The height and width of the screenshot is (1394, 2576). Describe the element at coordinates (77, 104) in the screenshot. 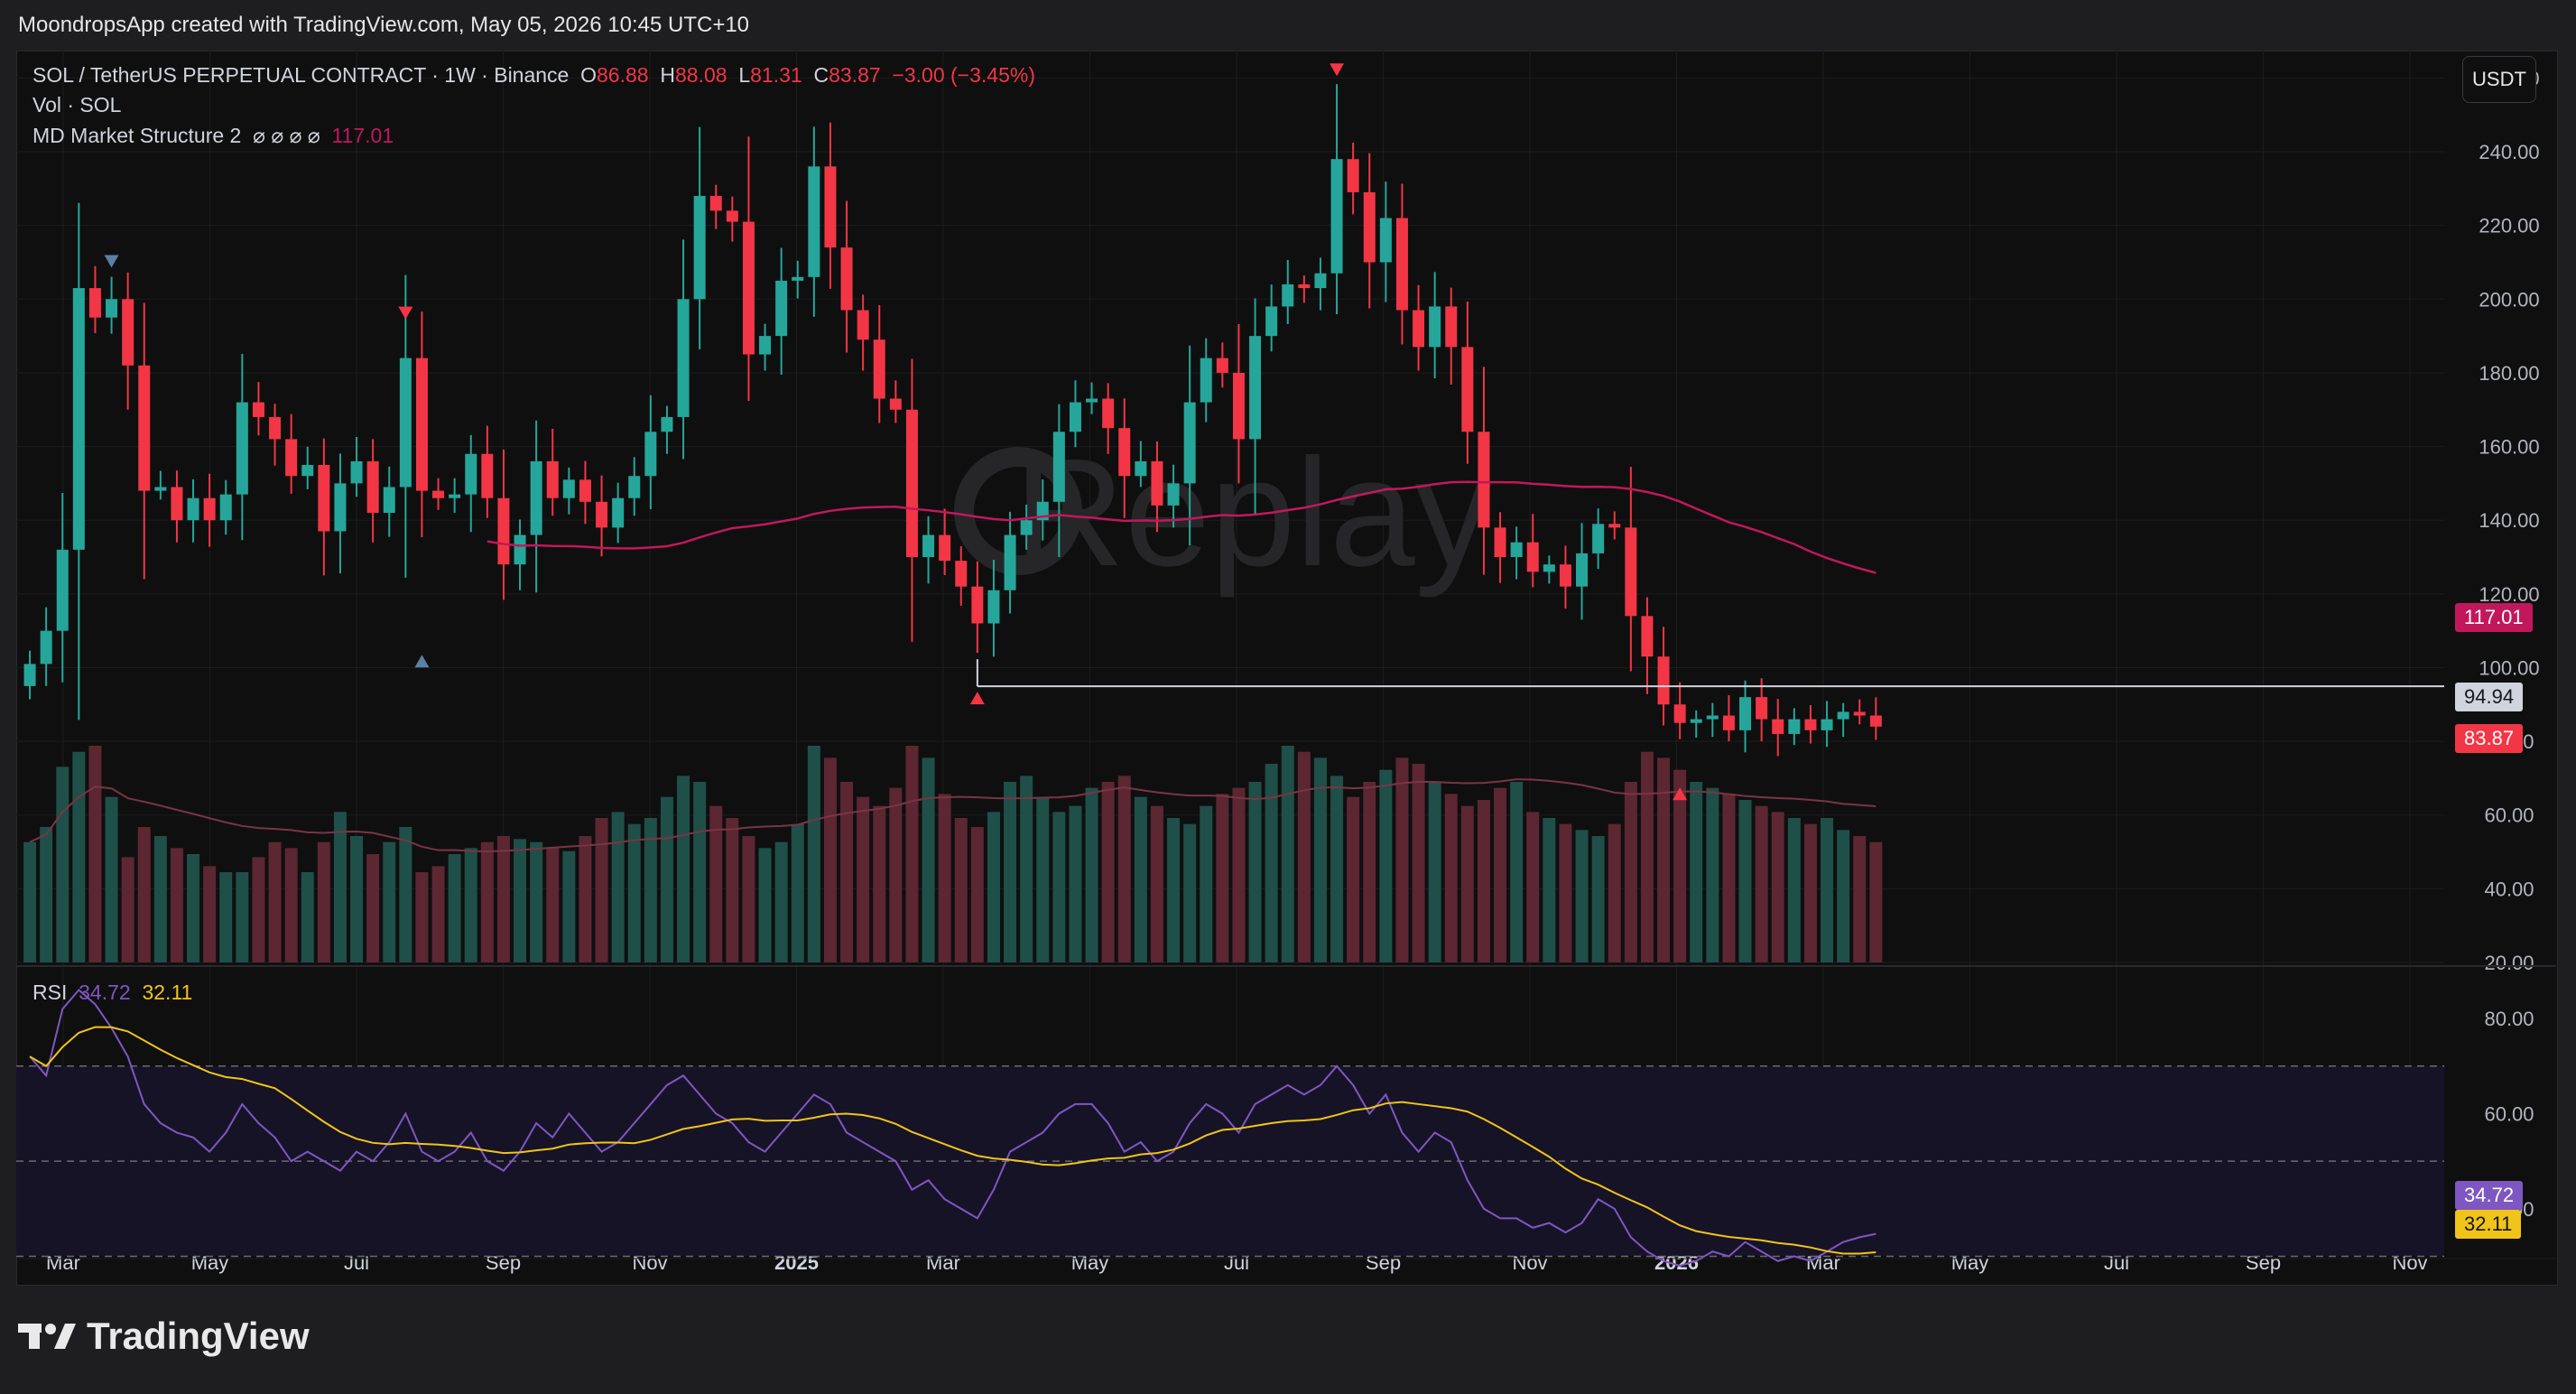

I see `volume-legend: Vol · SOL` at that location.